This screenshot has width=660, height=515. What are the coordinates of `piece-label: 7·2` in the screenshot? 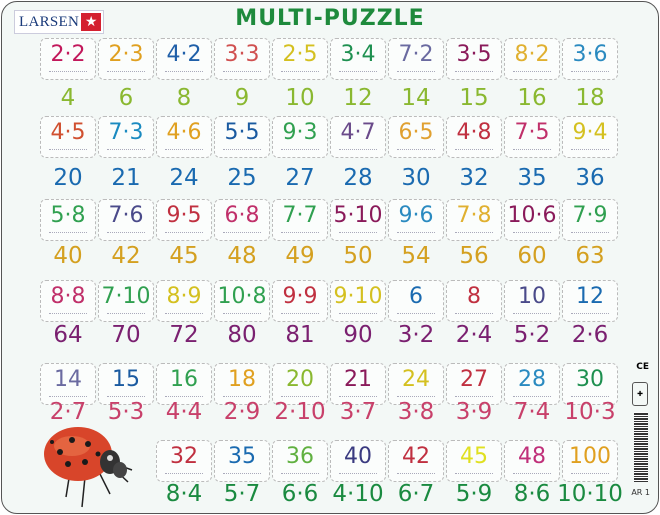 It's located at (416, 54).